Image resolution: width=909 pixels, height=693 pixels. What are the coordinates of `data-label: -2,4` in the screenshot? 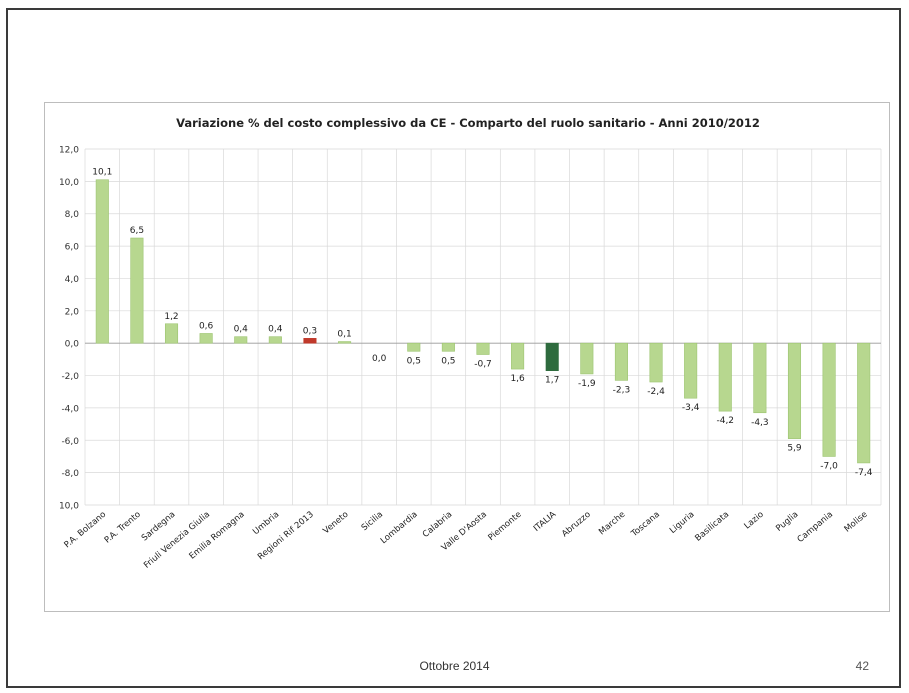 It's located at (656, 392).